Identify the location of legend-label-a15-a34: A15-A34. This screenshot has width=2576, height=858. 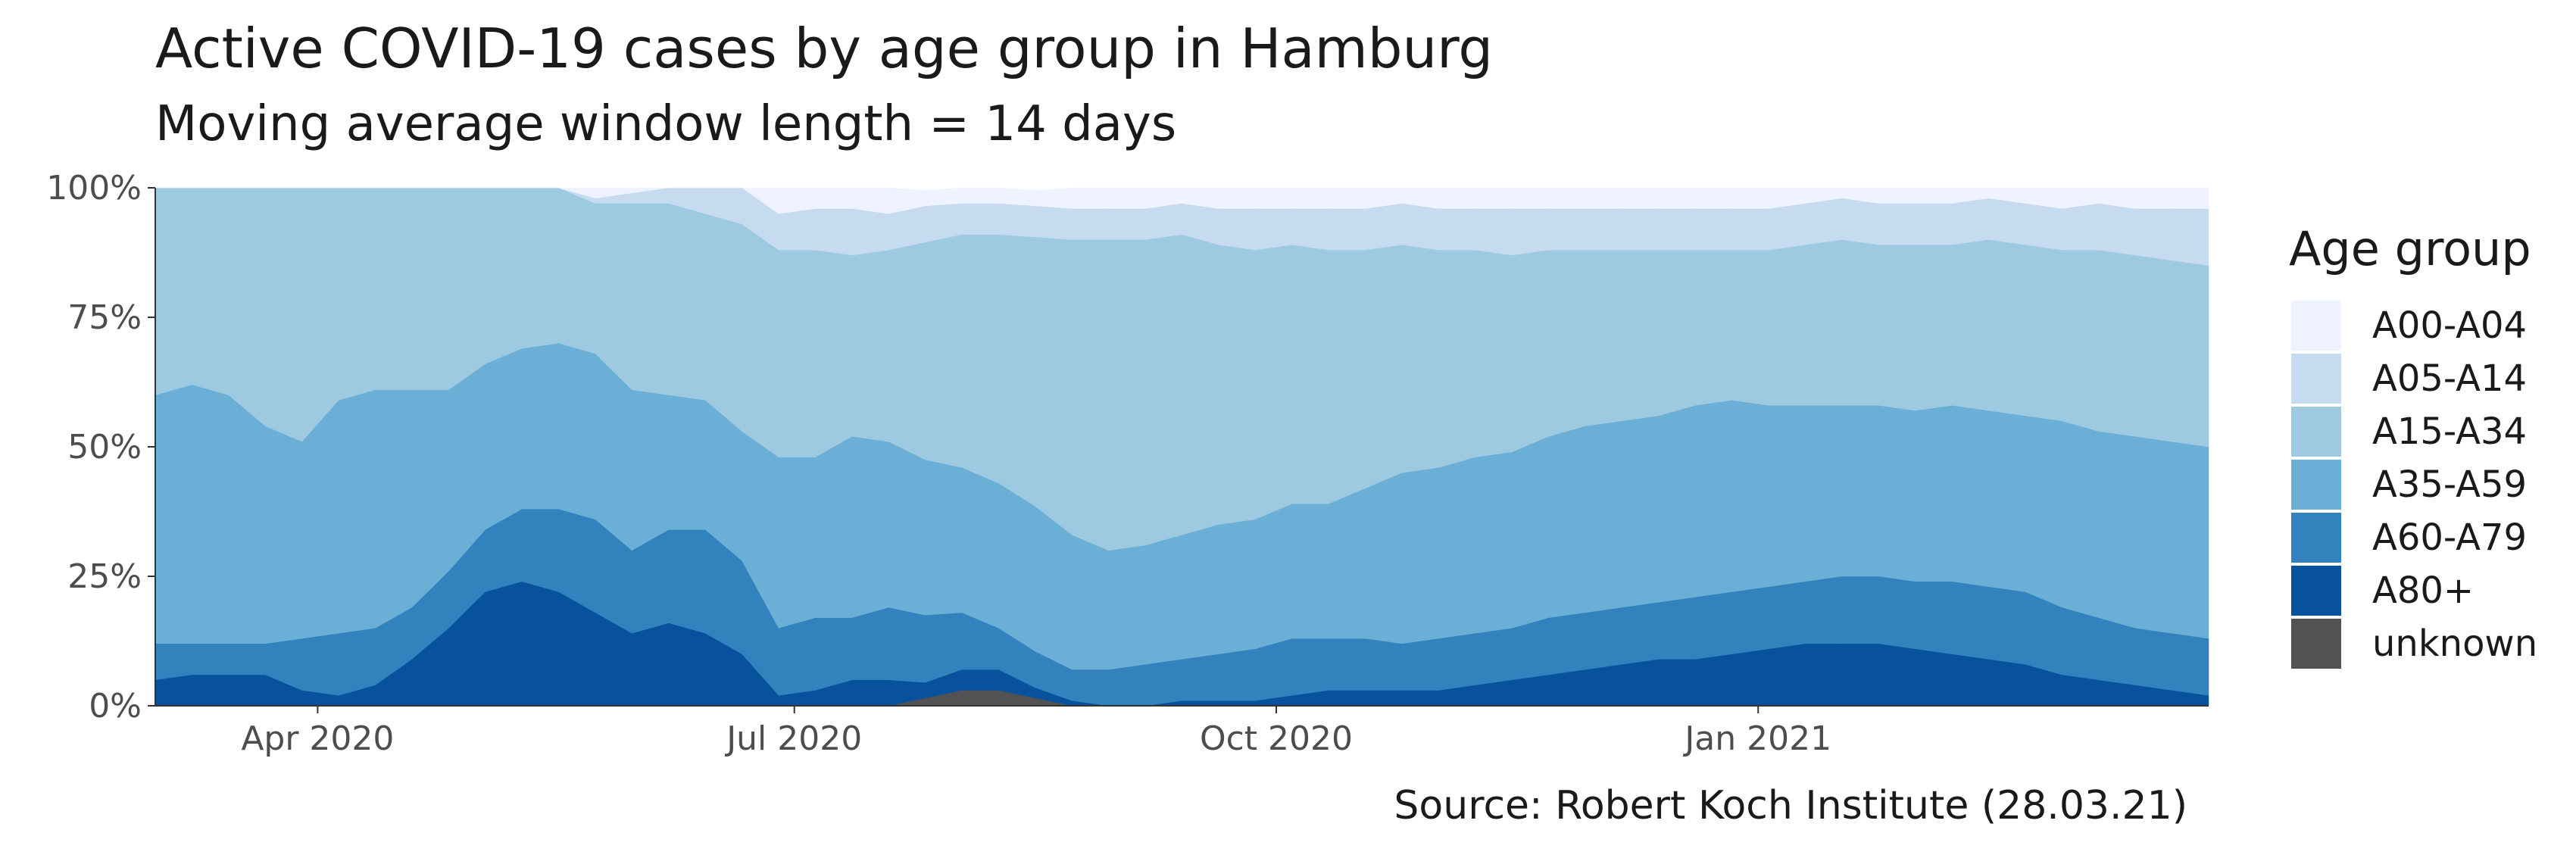
(2450, 431).